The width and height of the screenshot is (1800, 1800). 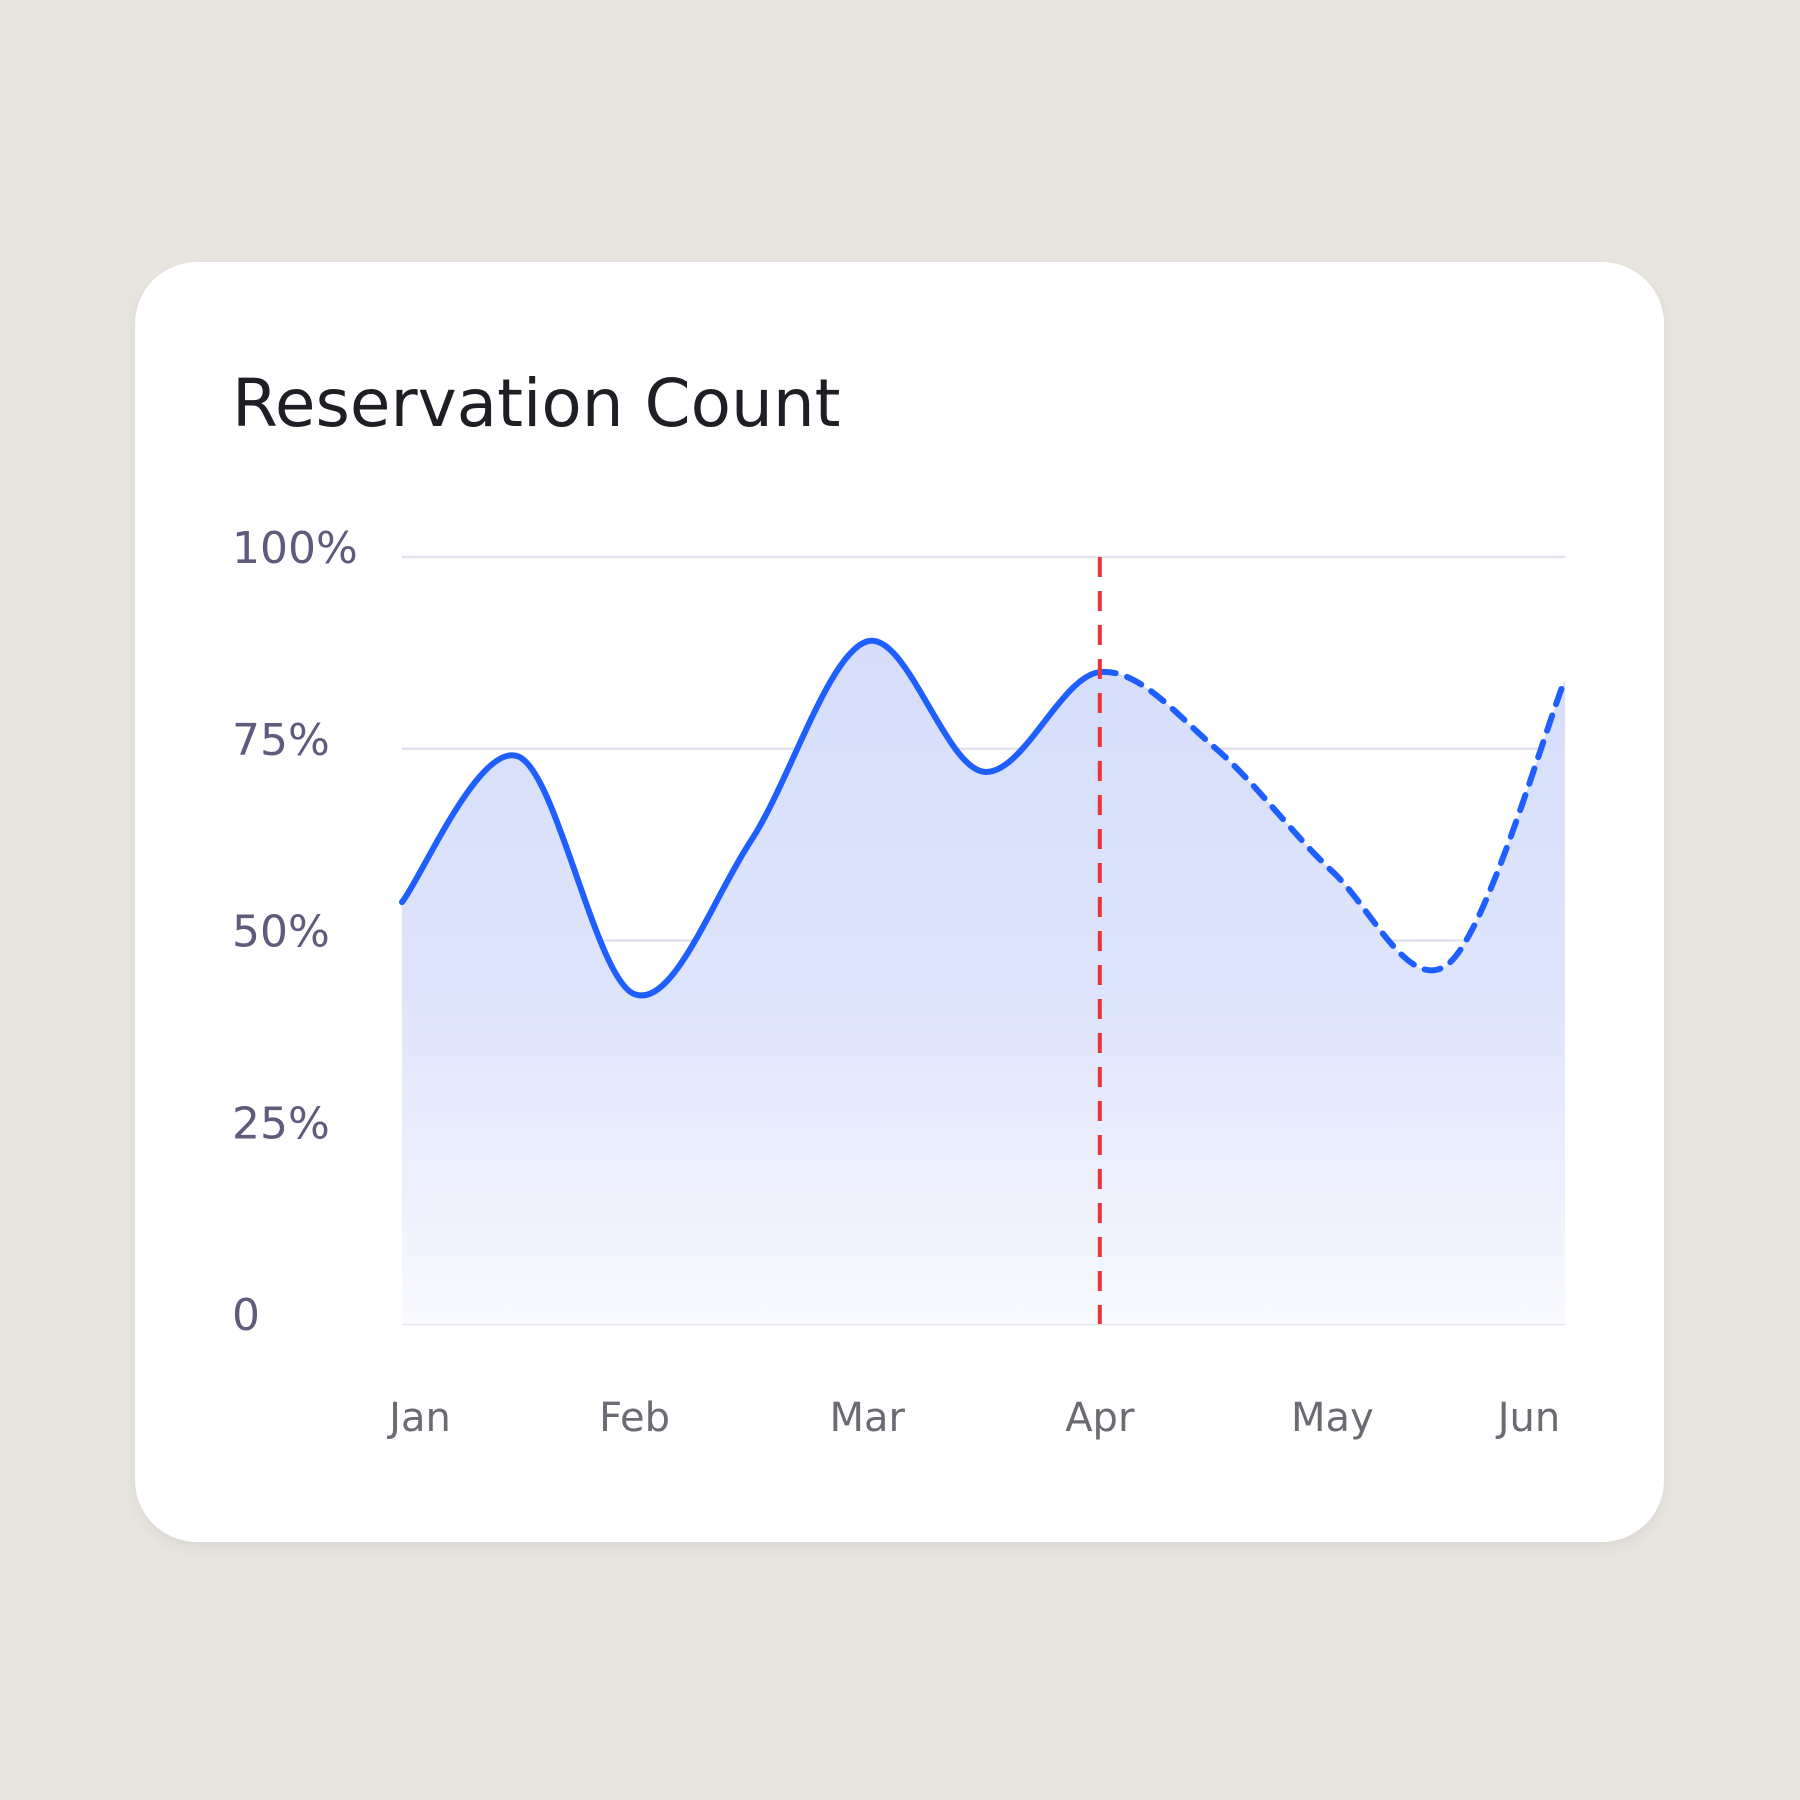 I want to click on line, so click(x=751, y=818).